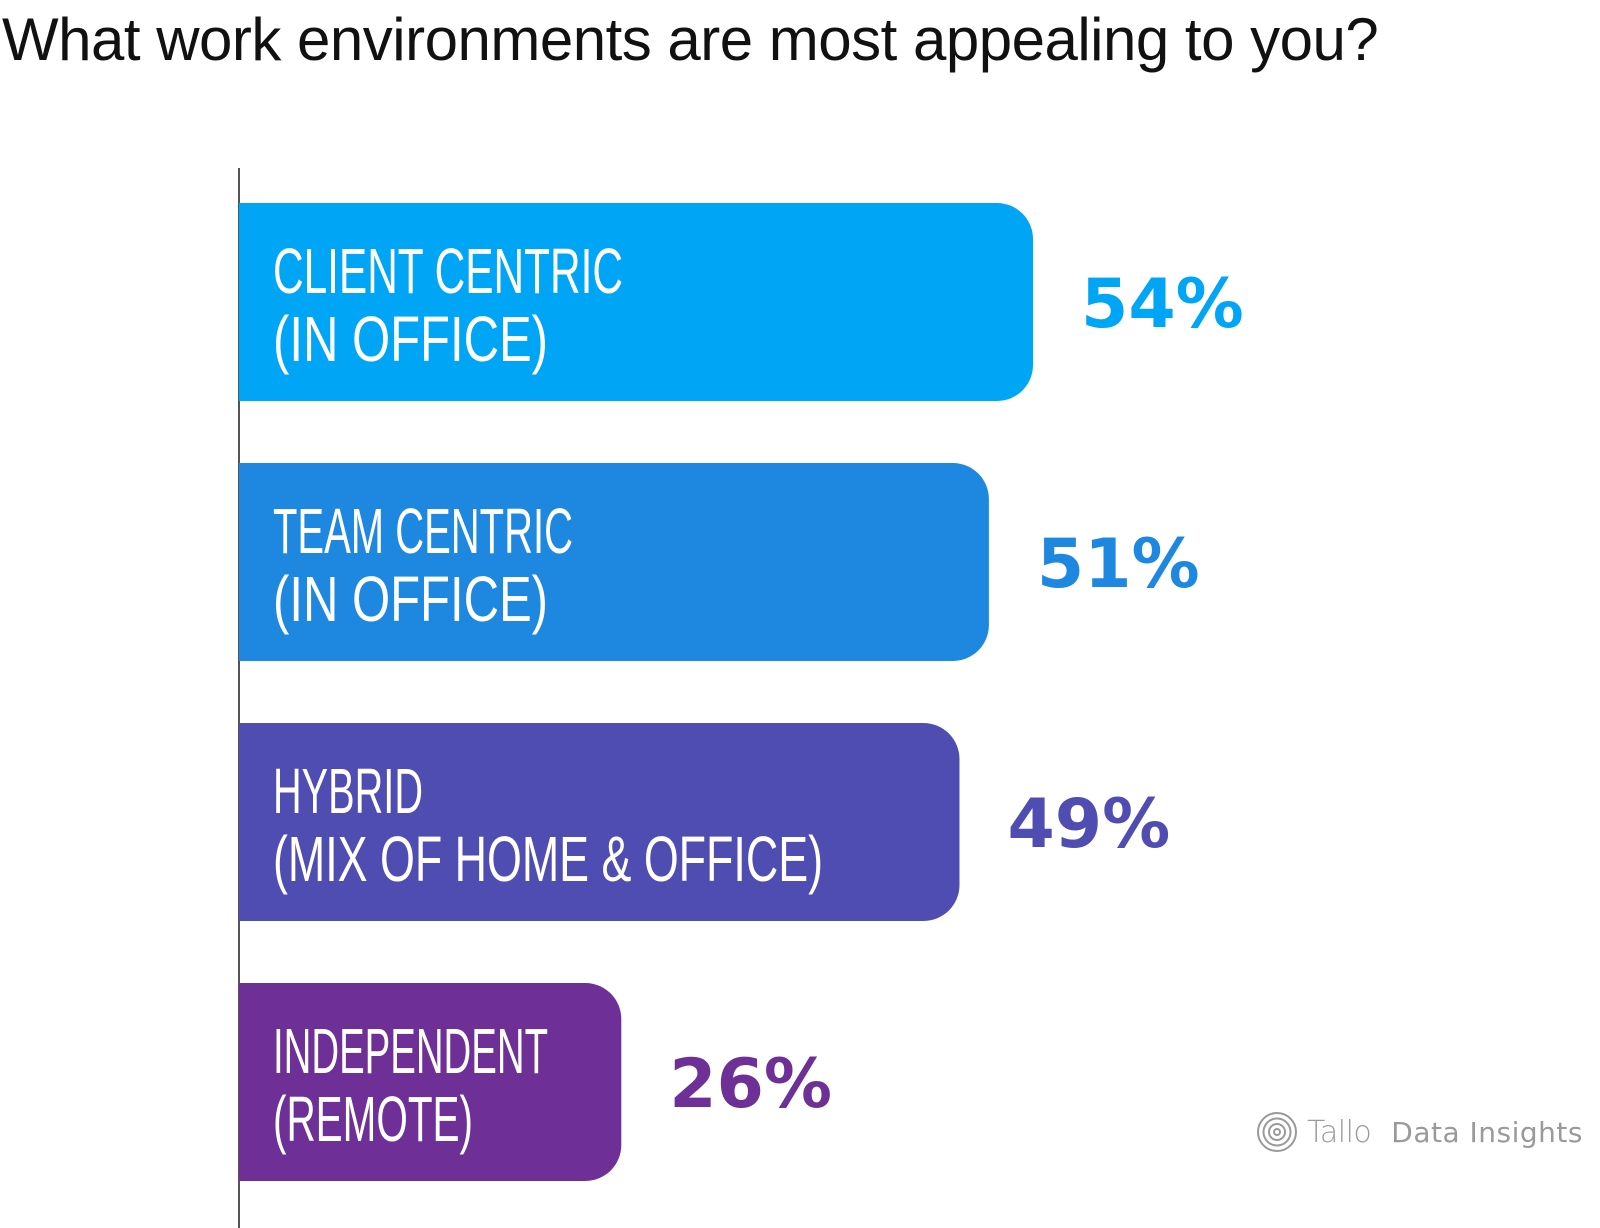 This screenshot has width=1600, height=1228. I want to click on bar-3-category-label-line-1: HYBRID, so click(348, 791).